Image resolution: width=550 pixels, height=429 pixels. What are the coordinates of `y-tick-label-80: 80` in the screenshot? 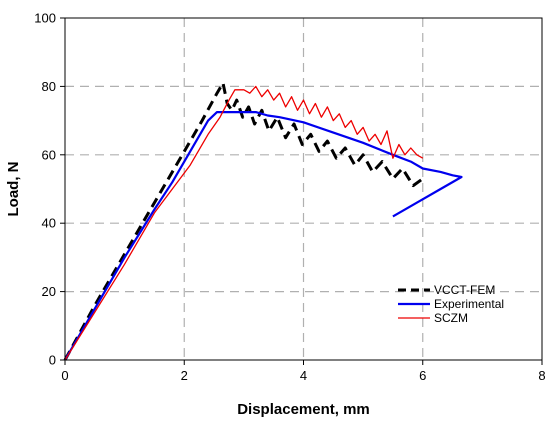 It's located at (49, 86).